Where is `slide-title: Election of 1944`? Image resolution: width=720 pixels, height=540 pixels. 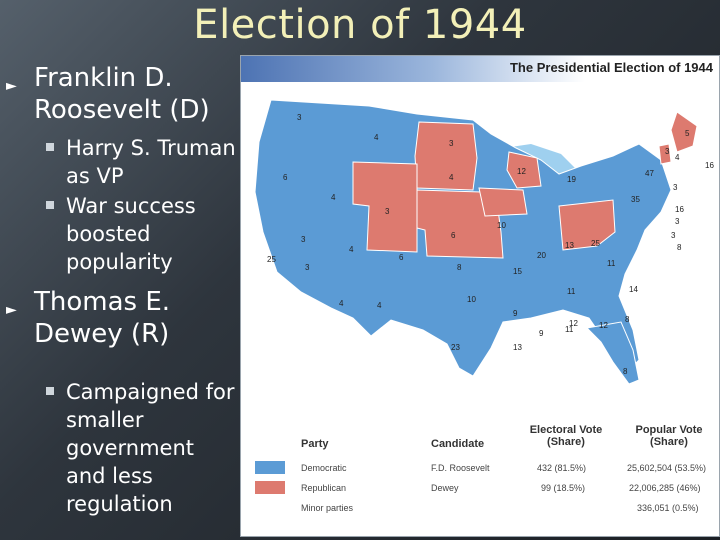 slide-title: Election of 1944 is located at coordinates (360, 25).